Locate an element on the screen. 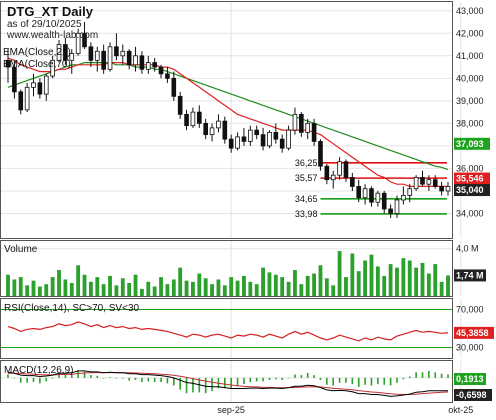 The image size is (496, 420). macd-line is located at coordinates (227, 383).